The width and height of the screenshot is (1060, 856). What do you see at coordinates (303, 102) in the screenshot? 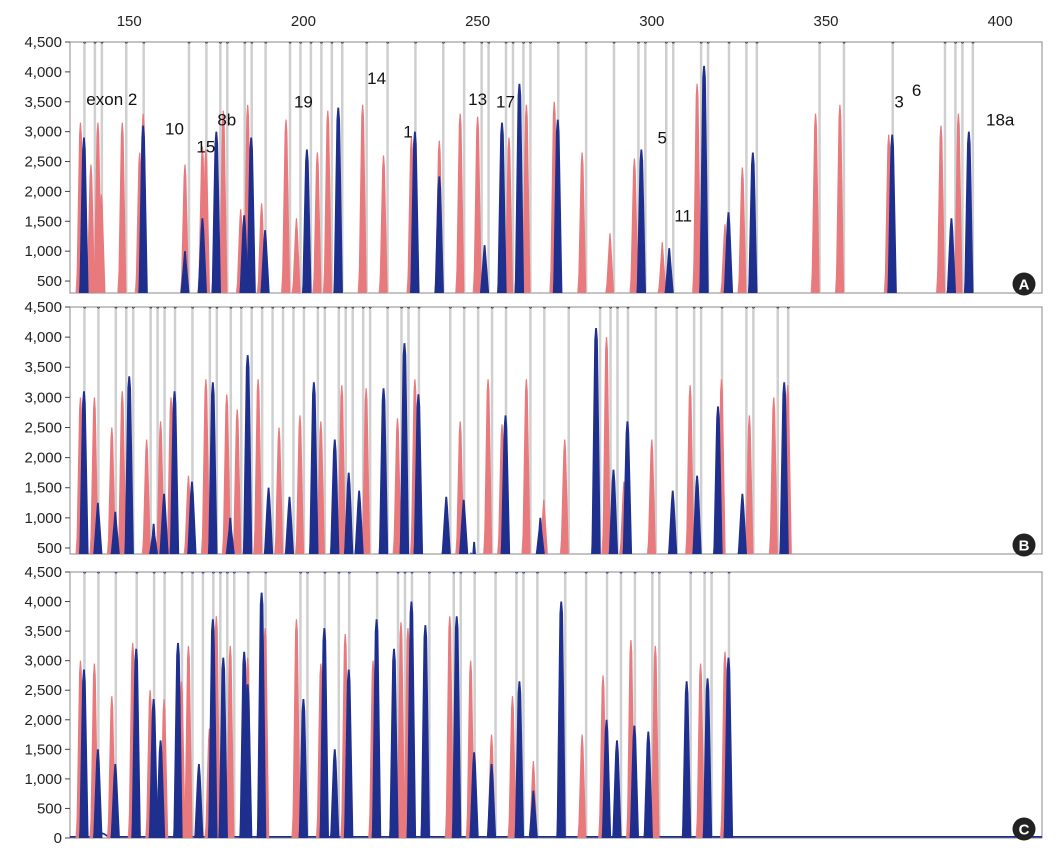
I see `peak-annotation: 19` at bounding box center [303, 102].